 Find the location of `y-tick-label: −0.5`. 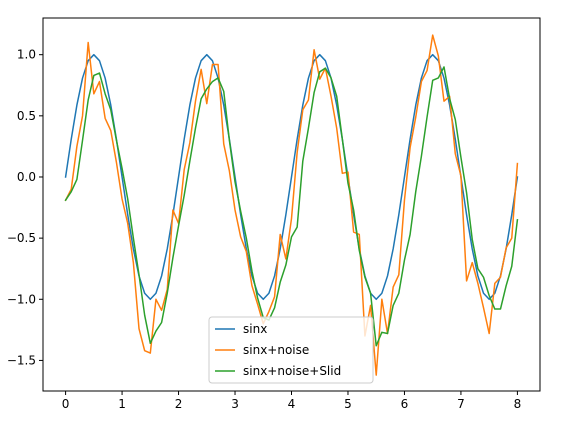

y-tick-label: −0.5 is located at coordinates (21, 238).